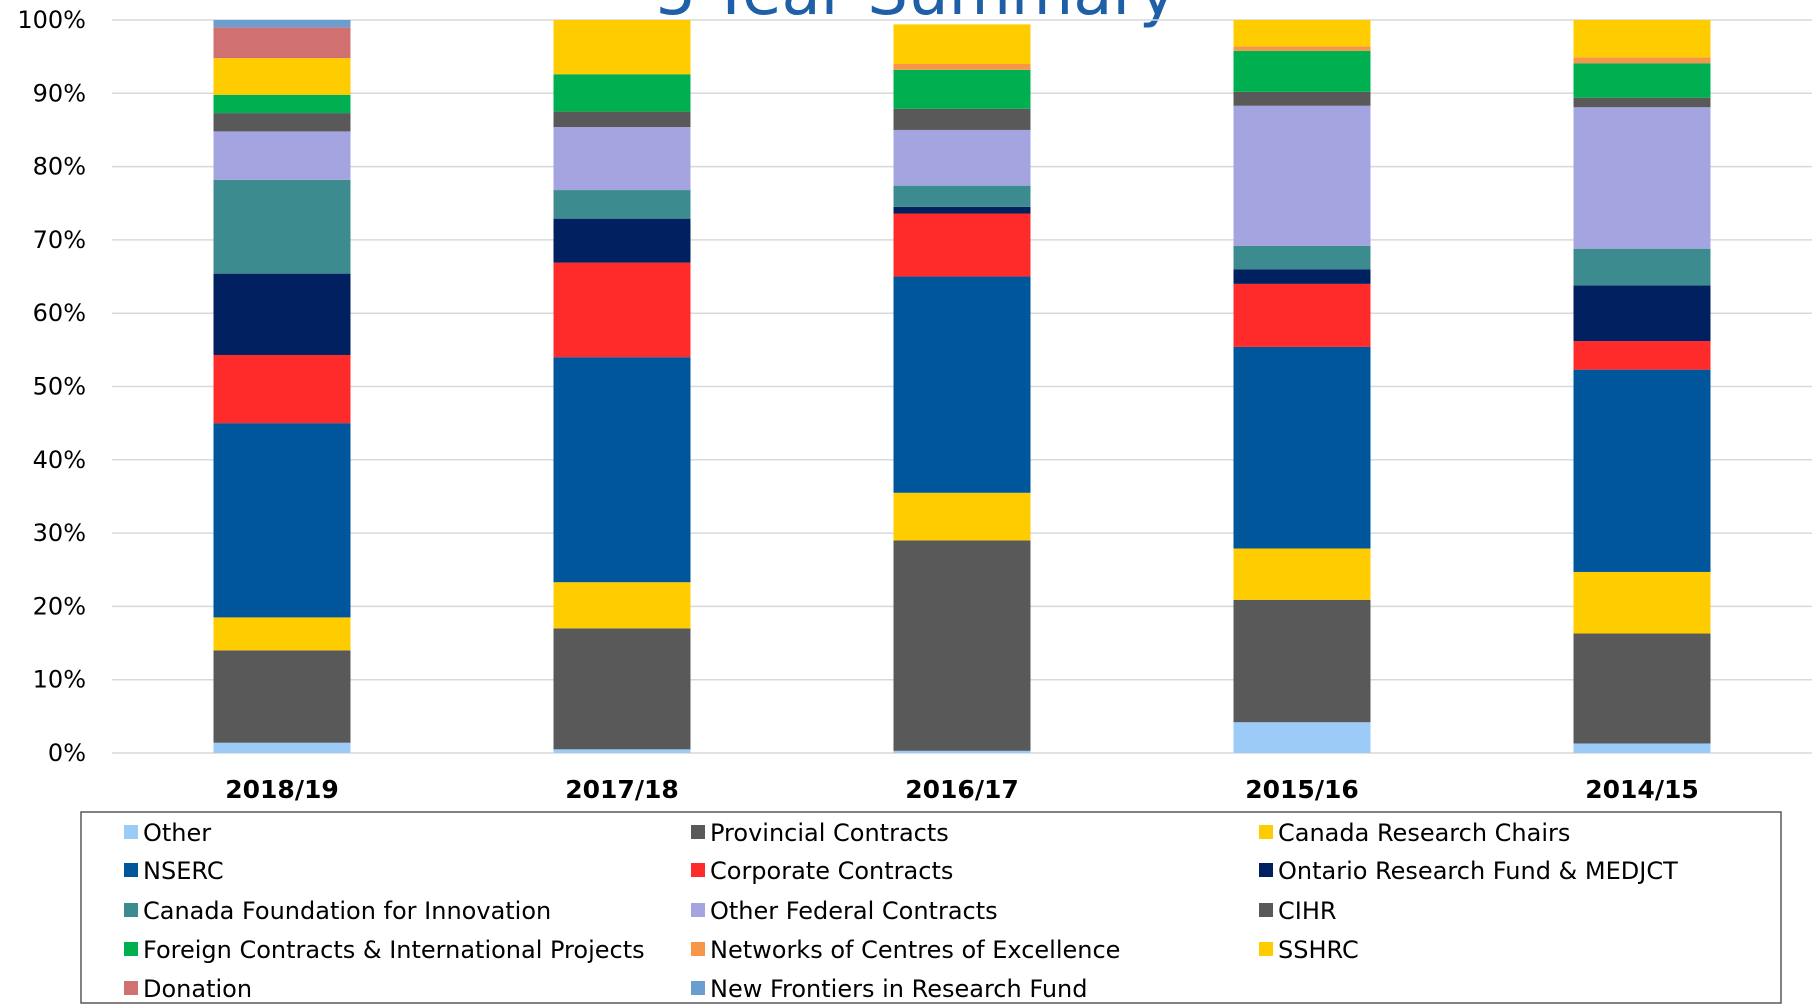 This screenshot has width=1815, height=1004. I want to click on y-tick-label: 40%, so click(59, 460).